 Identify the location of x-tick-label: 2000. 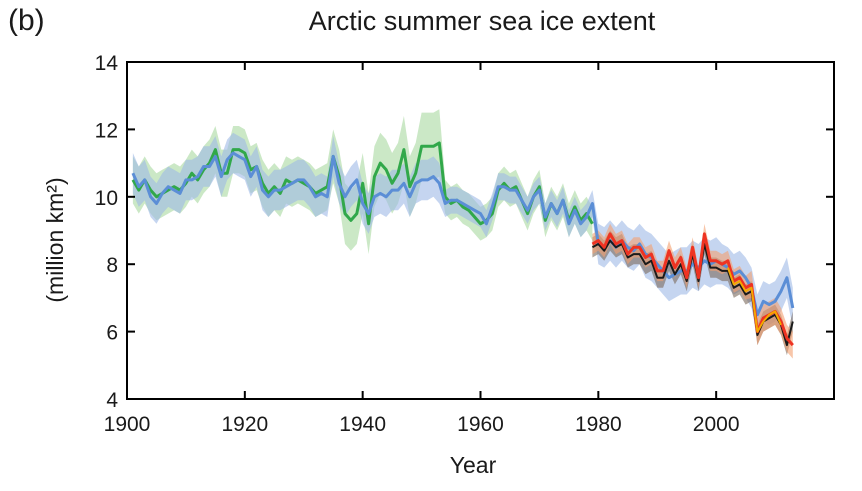
(716, 424).